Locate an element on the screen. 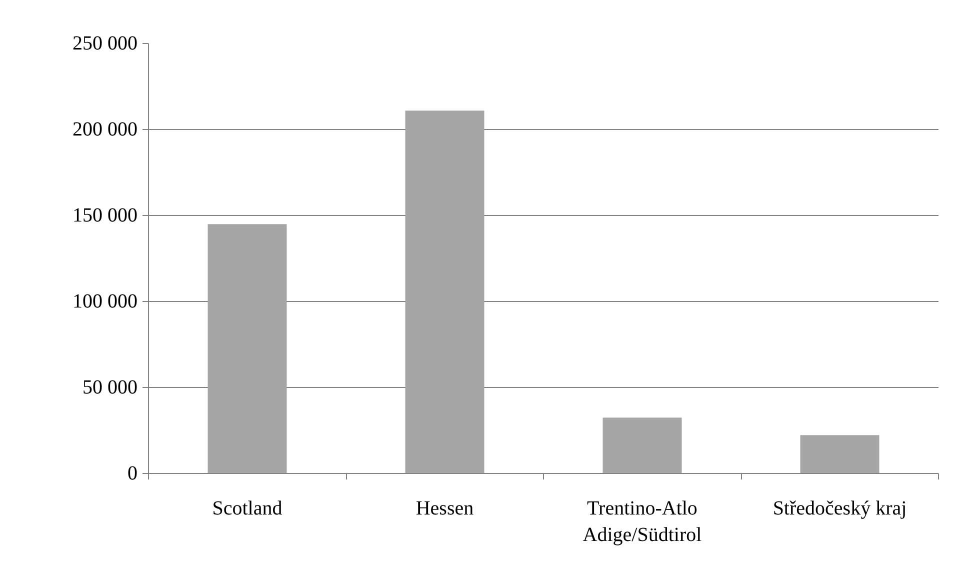 The width and height of the screenshot is (957, 579). x-tick-label: Trentino-Atlo Adige/Südtirol is located at coordinates (642, 522).